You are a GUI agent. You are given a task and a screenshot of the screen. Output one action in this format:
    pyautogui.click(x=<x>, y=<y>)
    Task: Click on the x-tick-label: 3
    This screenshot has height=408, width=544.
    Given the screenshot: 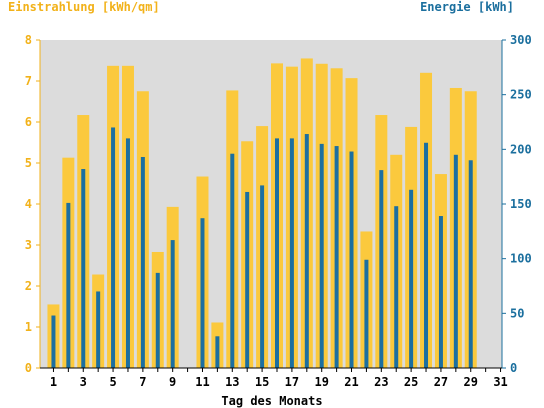 What is the action you would take?
    pyautogui.click(x=83, y=382)
    